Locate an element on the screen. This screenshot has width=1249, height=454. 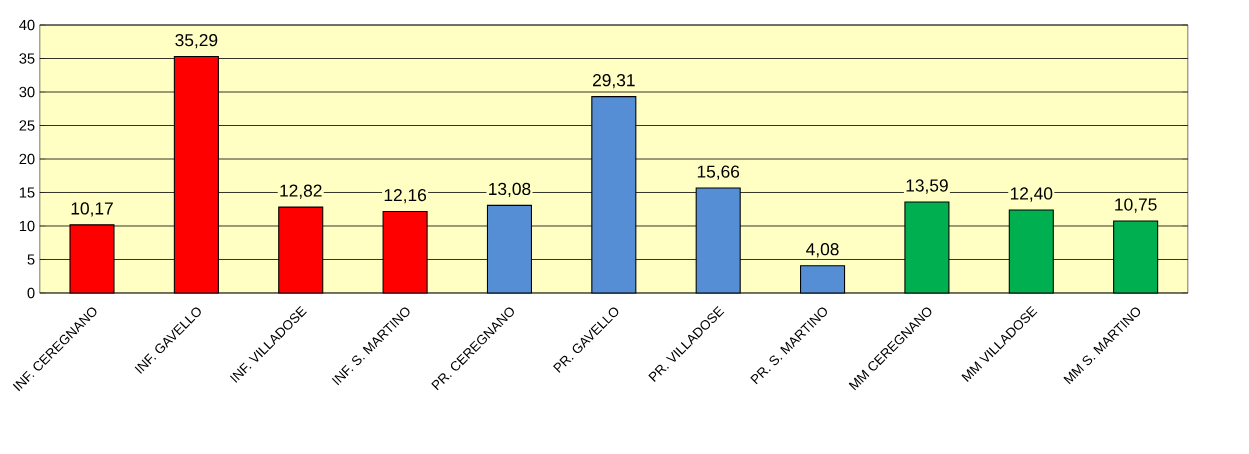
data-label: 12,16 is located at coordinates (405, 196).